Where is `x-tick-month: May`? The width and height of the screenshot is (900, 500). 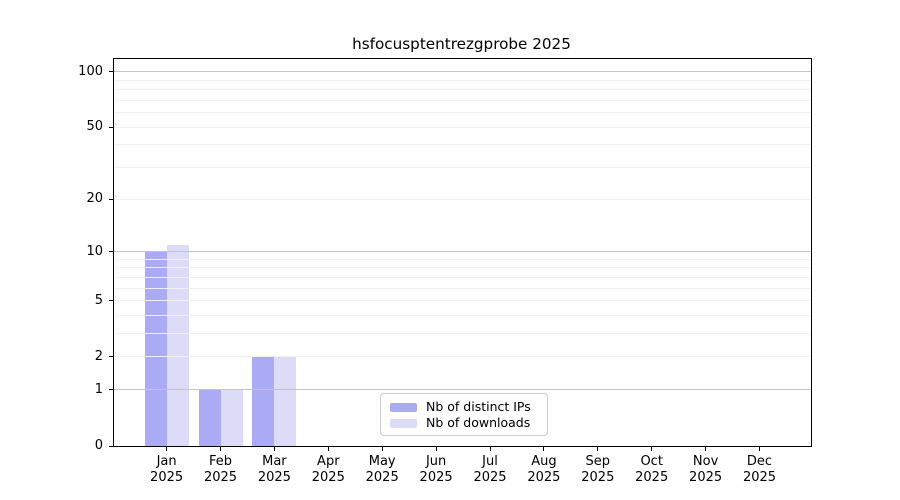 x-tick-month: May is located at coordinates (382, 461).